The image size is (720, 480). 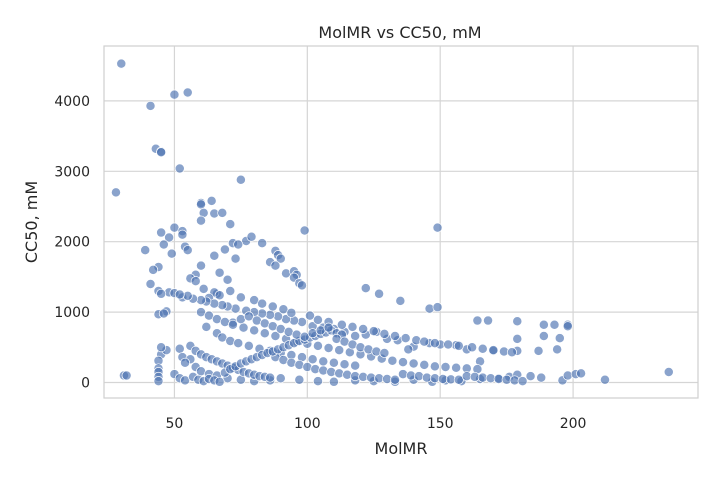 What do you see at coordinates (307, 424) in the screenshot?
I see `x-tick-label: 100` at bounding box center [307, 424].